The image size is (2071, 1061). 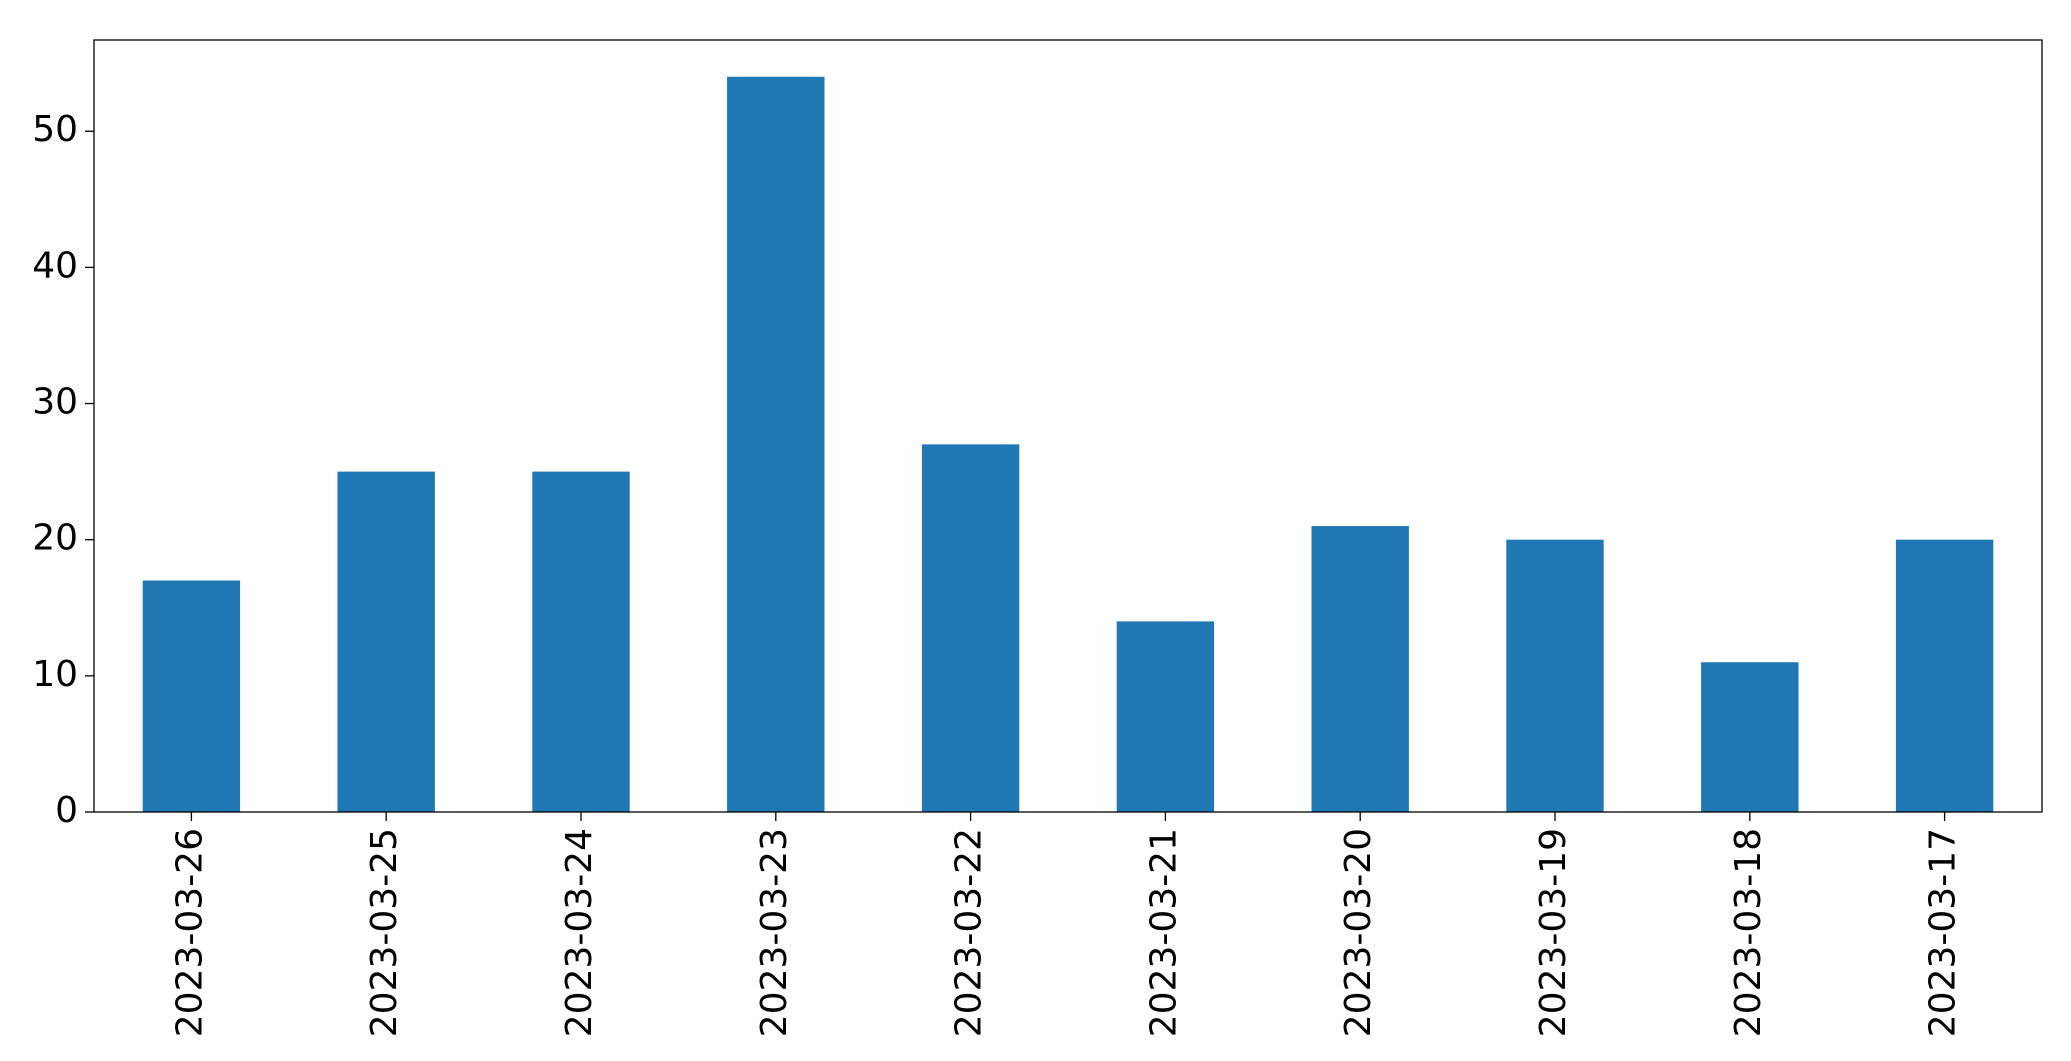 I want to click on x-tick-label: 2023-03-18, so click(x=1748, y=932).